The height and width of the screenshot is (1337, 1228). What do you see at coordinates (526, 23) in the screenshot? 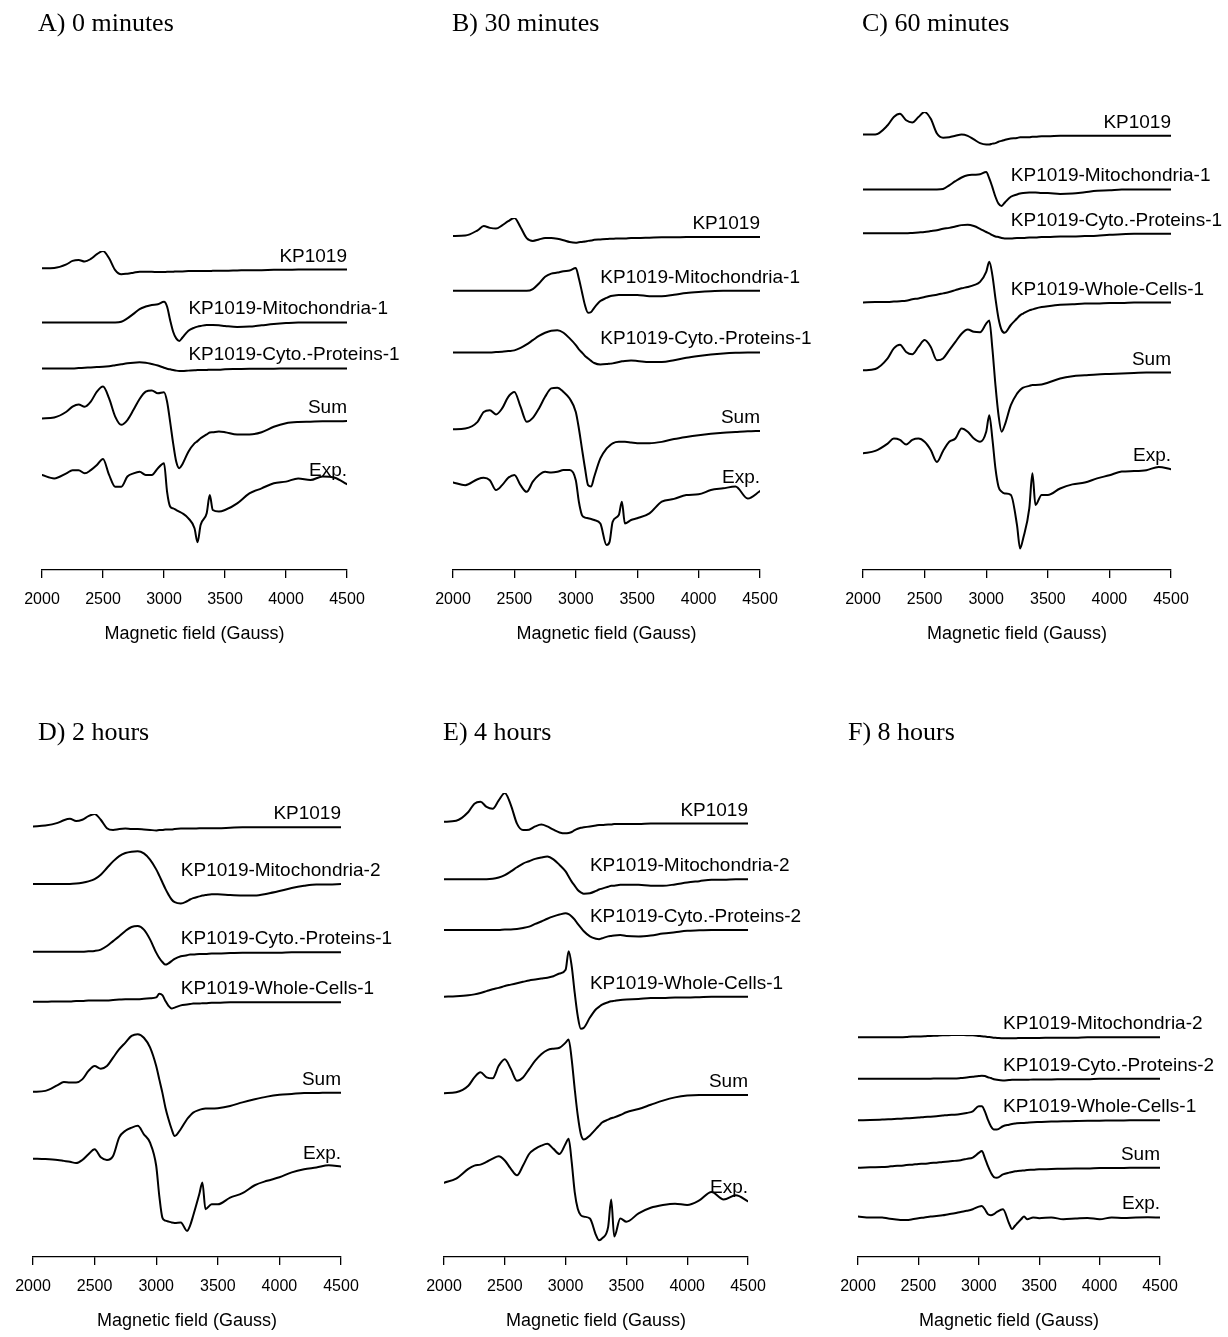
I see `chart-title: B) 30 minutes` at bounding box center [526, 23].